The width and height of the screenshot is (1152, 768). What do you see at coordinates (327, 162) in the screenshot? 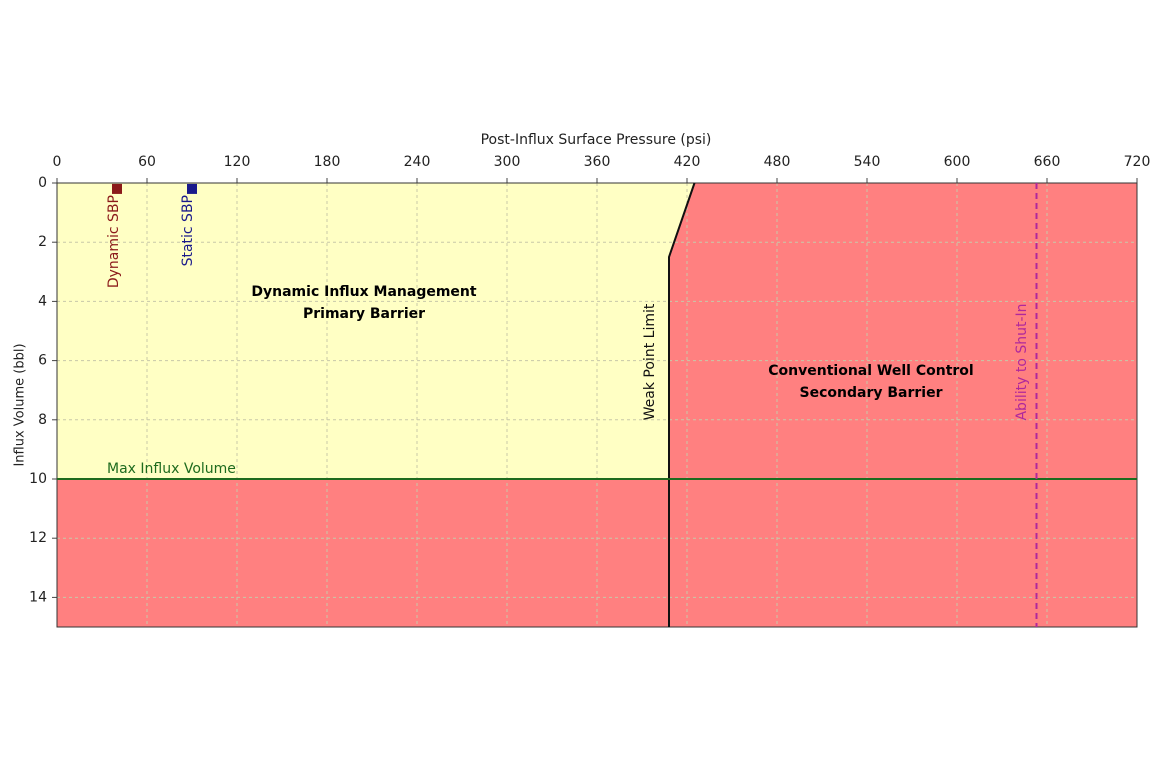
I see `x-tick-label: 180` at bounding box center [327, 162].